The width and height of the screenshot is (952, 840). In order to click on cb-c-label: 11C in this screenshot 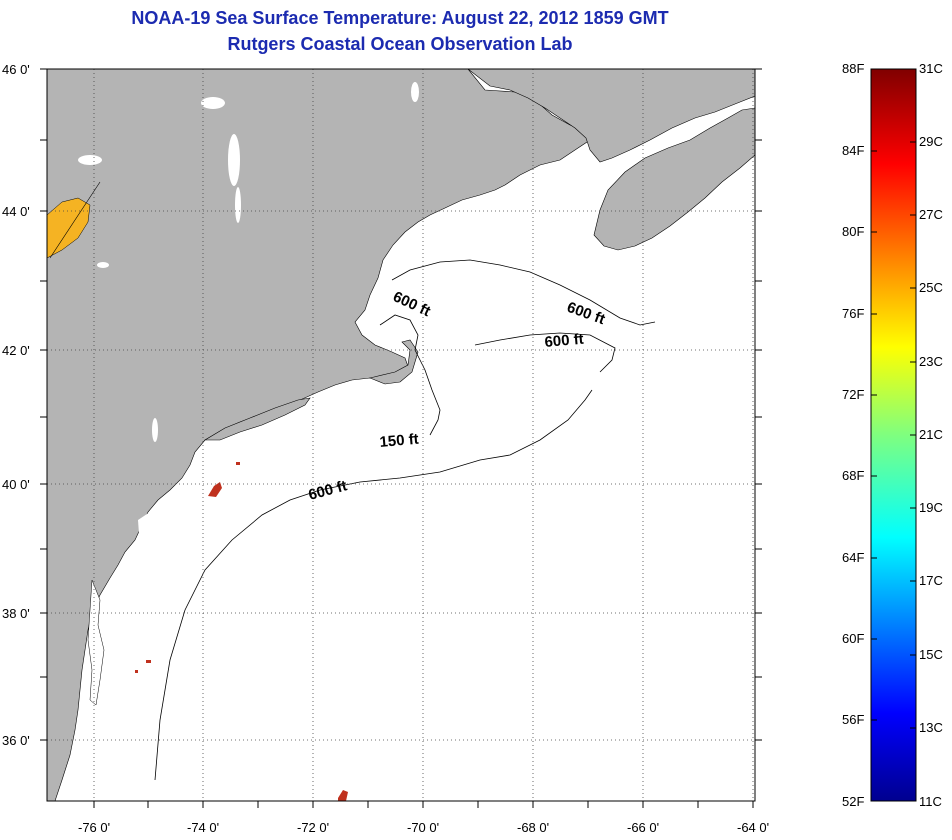, I will do `click(930, 801)`.